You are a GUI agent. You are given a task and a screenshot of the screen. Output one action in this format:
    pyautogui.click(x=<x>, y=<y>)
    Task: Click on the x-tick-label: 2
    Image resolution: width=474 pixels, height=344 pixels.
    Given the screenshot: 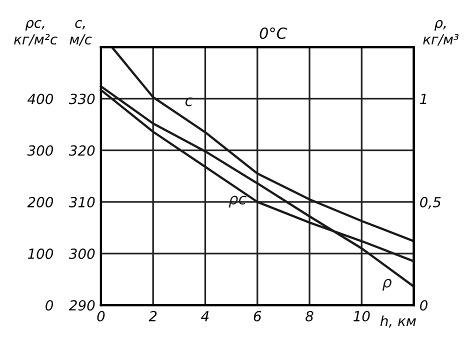 What is the action you would take?
    pyautogui.click(x=152, y=316)
    